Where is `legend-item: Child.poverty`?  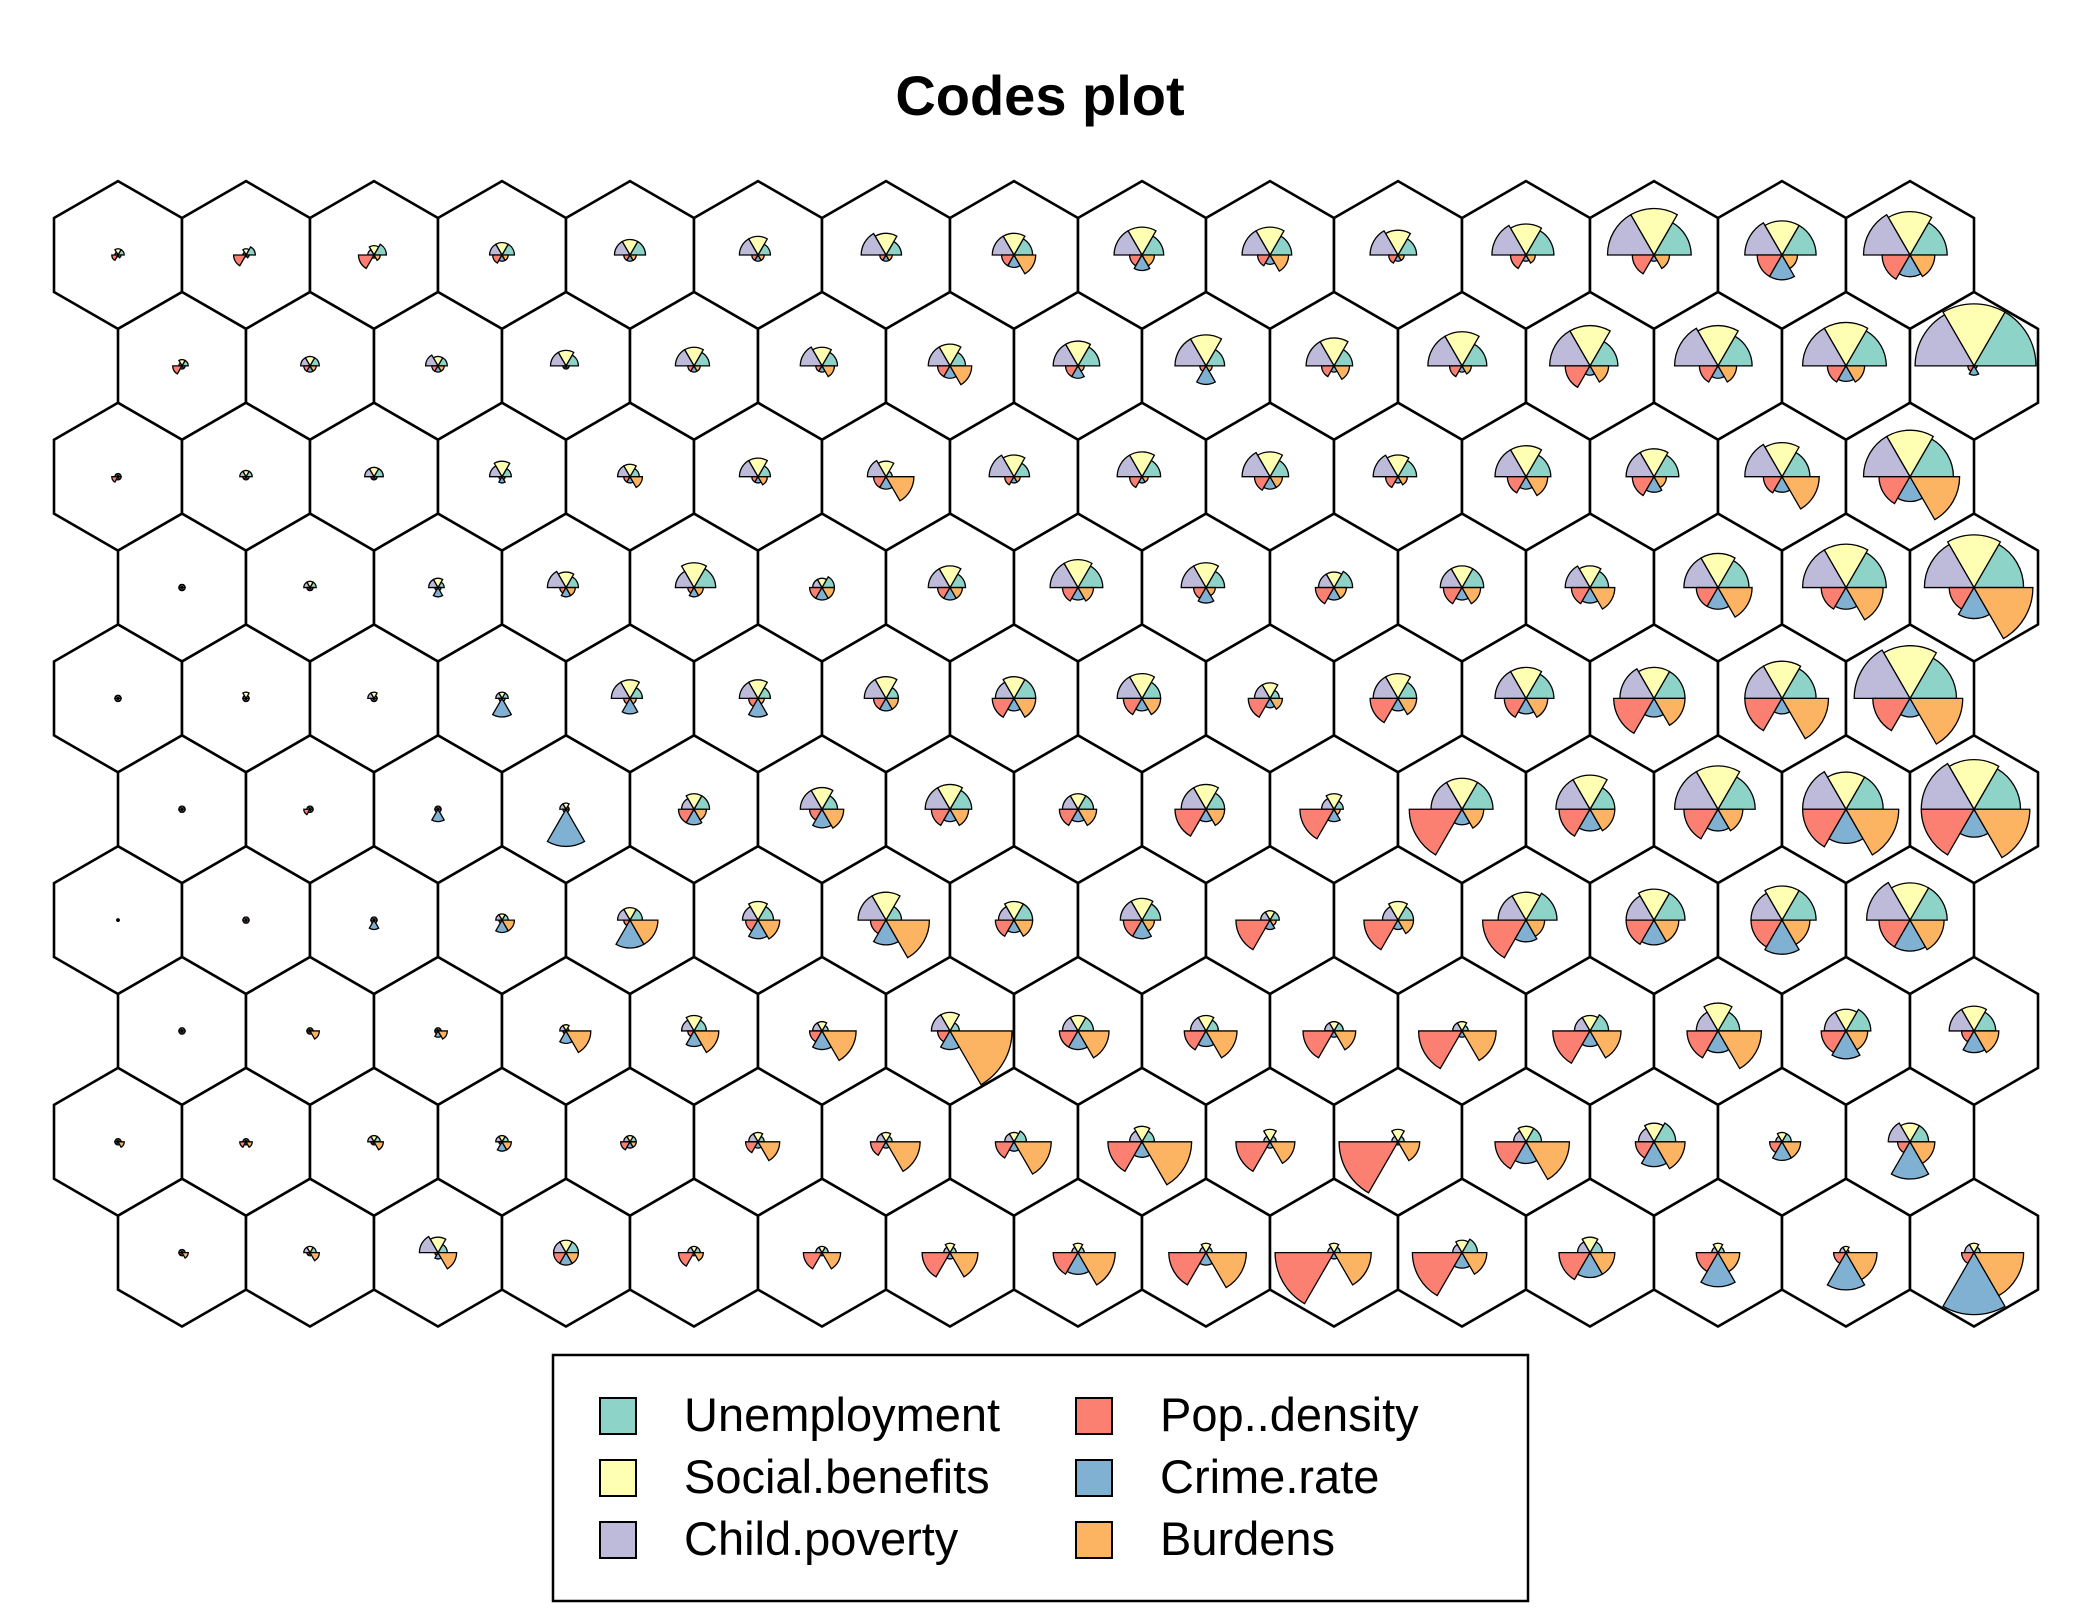 legend-item: Child.poverty is located at coordinates (779, 1538).